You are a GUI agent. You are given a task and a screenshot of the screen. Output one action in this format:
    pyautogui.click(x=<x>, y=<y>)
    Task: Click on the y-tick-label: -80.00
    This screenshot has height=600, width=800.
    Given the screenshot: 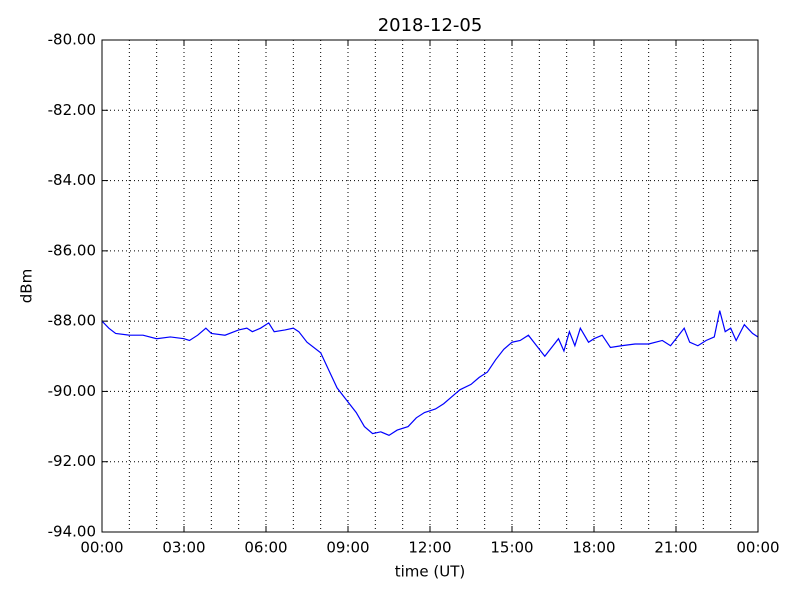 What is the action you would take?
    pyautogui.click(x=72, y=40)
    